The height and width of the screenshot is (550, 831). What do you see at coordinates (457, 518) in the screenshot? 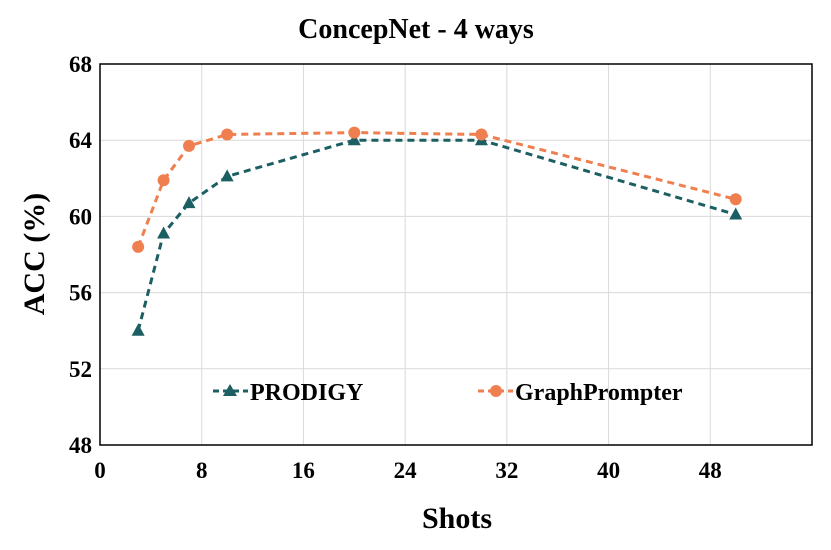
I see `x-axis-label: Shots` at bounding box center [457, 518].